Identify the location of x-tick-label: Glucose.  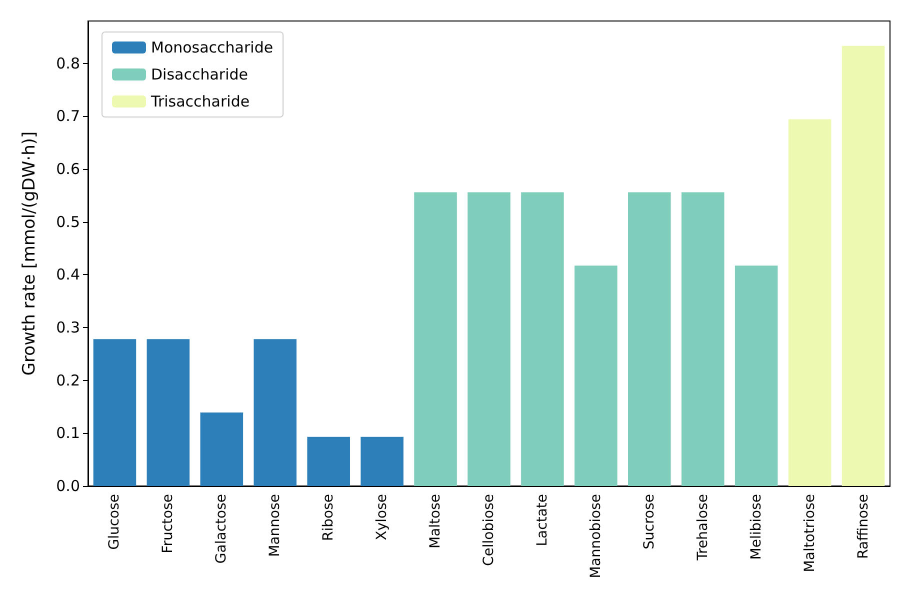
(114, 522).